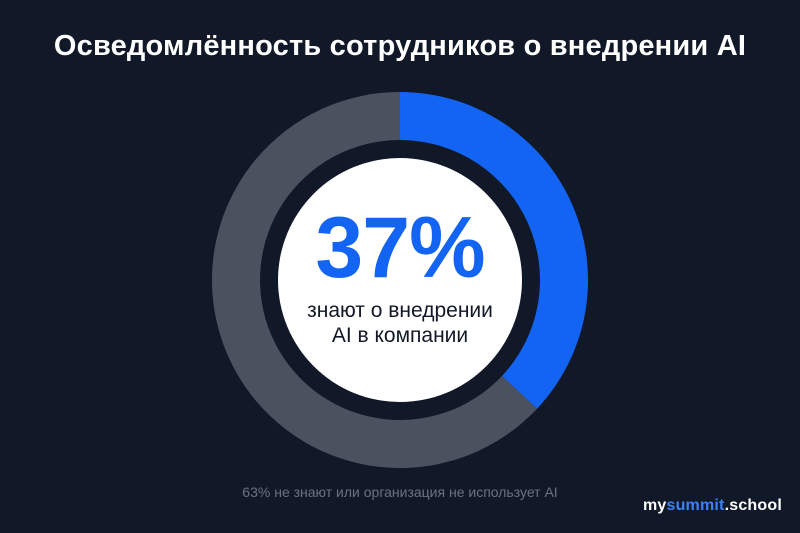 Image resolution: width=800 pixels, height=533 pixels. I want to click on donut-center-disc, so click(400, 280).